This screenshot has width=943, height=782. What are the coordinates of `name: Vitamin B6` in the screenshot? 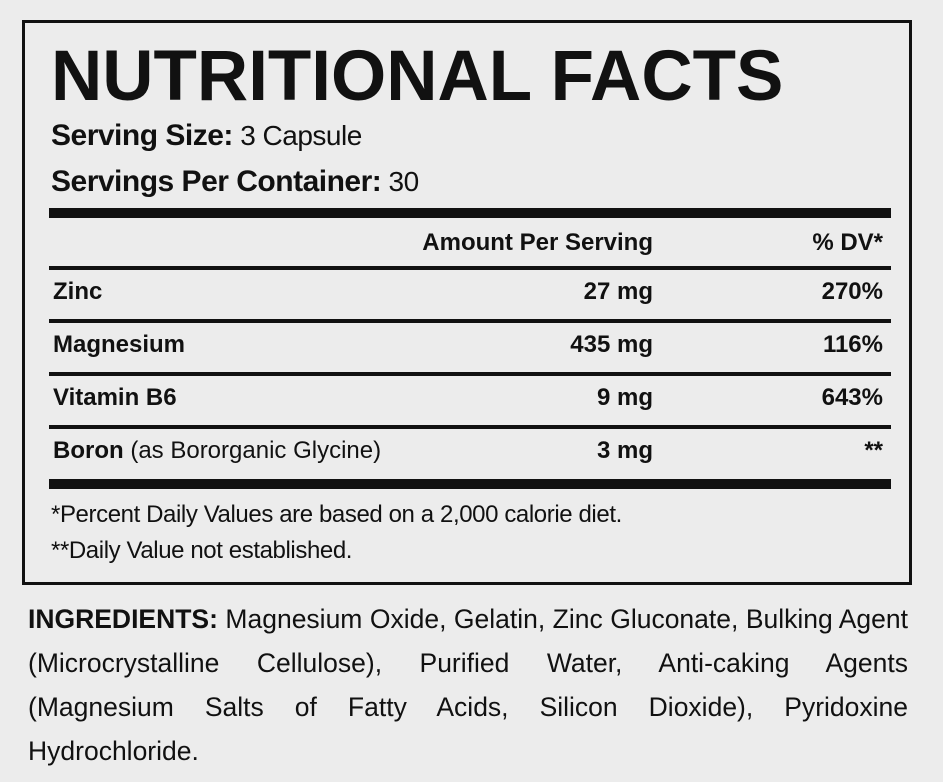 It's located at (115, 397).